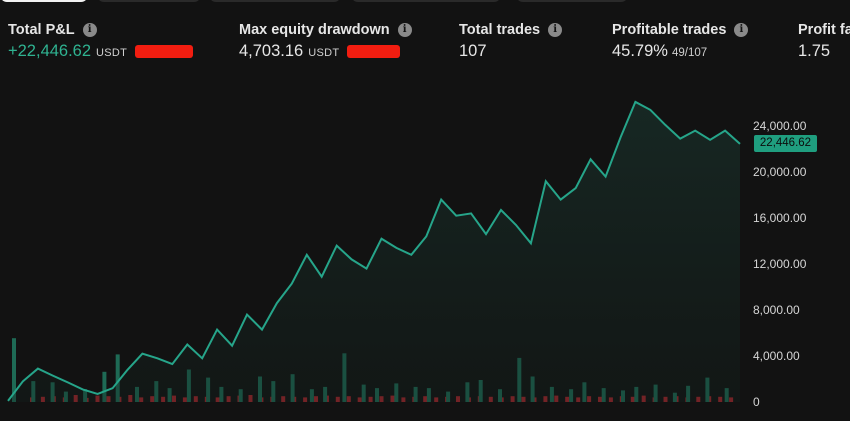 The height and width of the screenshot is (421, 850). Describe the element at coordinates (669, 30) in the screenshot. I see `profitable-trades-label: Profitable trades` at that location.